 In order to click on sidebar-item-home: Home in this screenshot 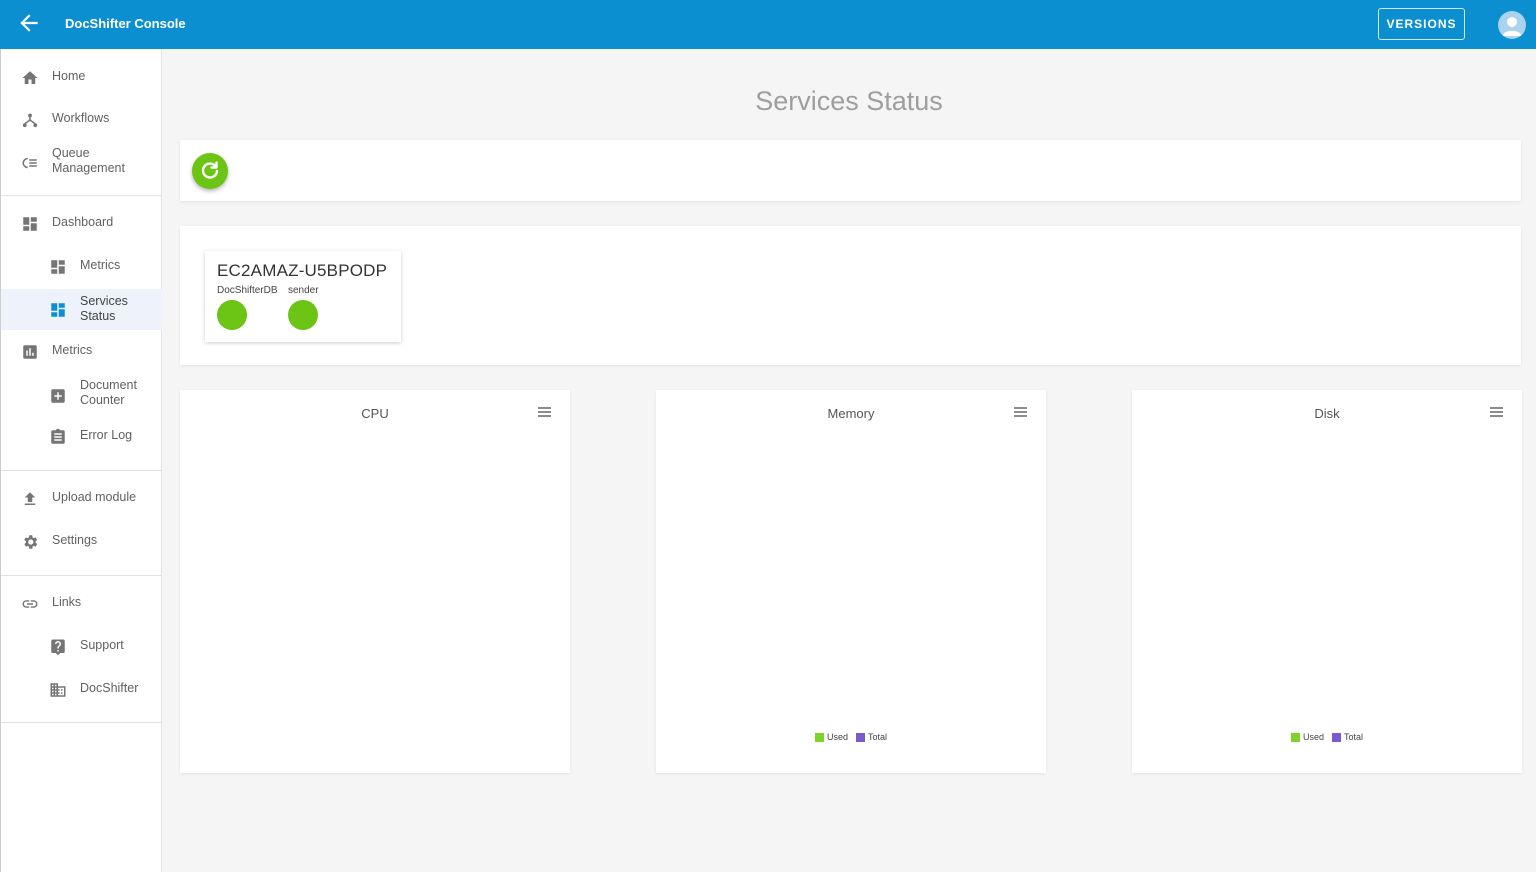, I will do `click(81, 77)`.